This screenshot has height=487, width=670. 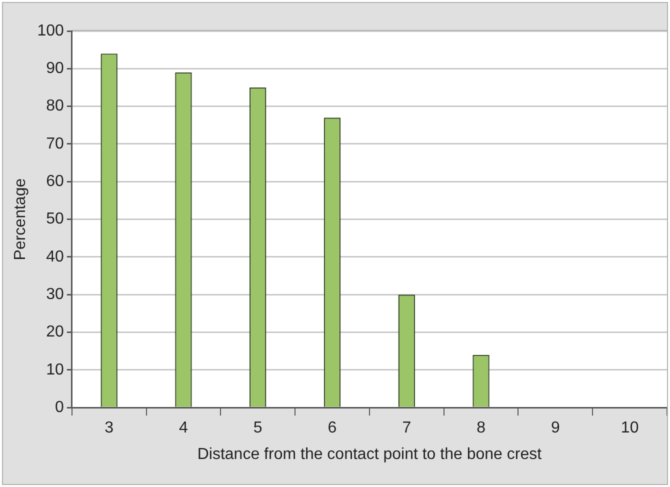 What do you see at coordinates (332, 428) in the screenshot?
I see `x-tick-label: 6` at bounding box center [332, 428].